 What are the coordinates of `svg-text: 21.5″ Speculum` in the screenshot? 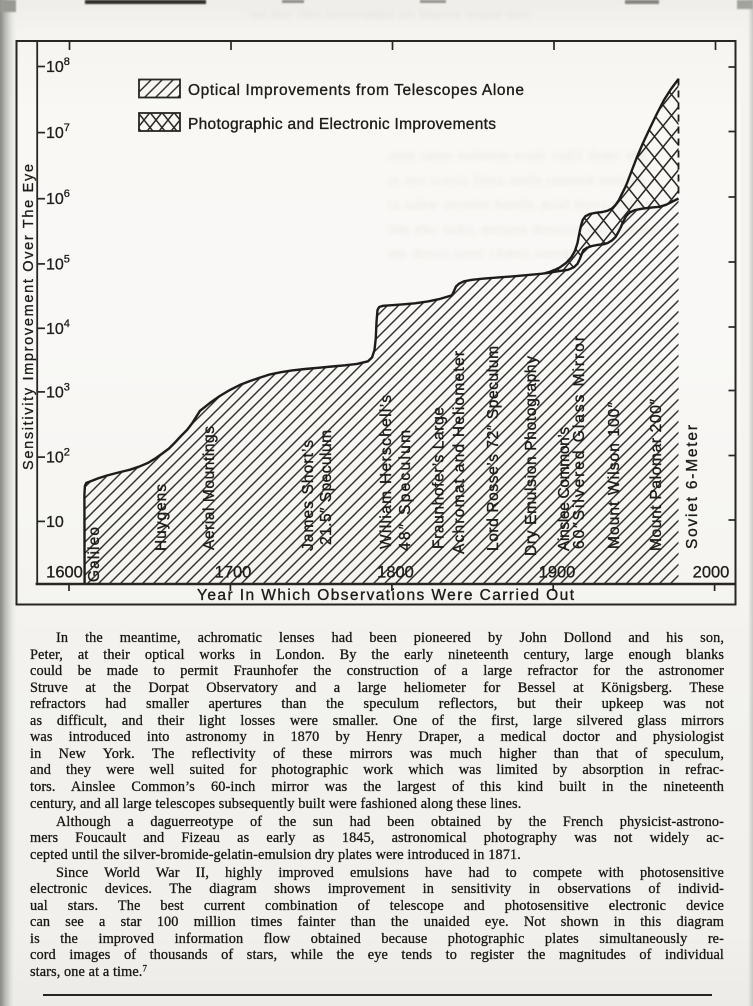 It's located at (326, 487).